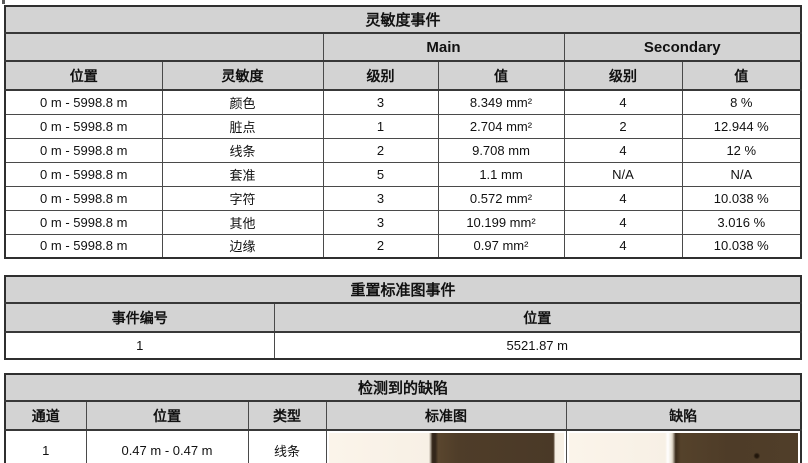 This screenshot has height=463, width=808. I want to click on table-row: 0 m - 5998.8 m 字符 3 0.572 mm² 4 10.038 %, so click(403, 198).